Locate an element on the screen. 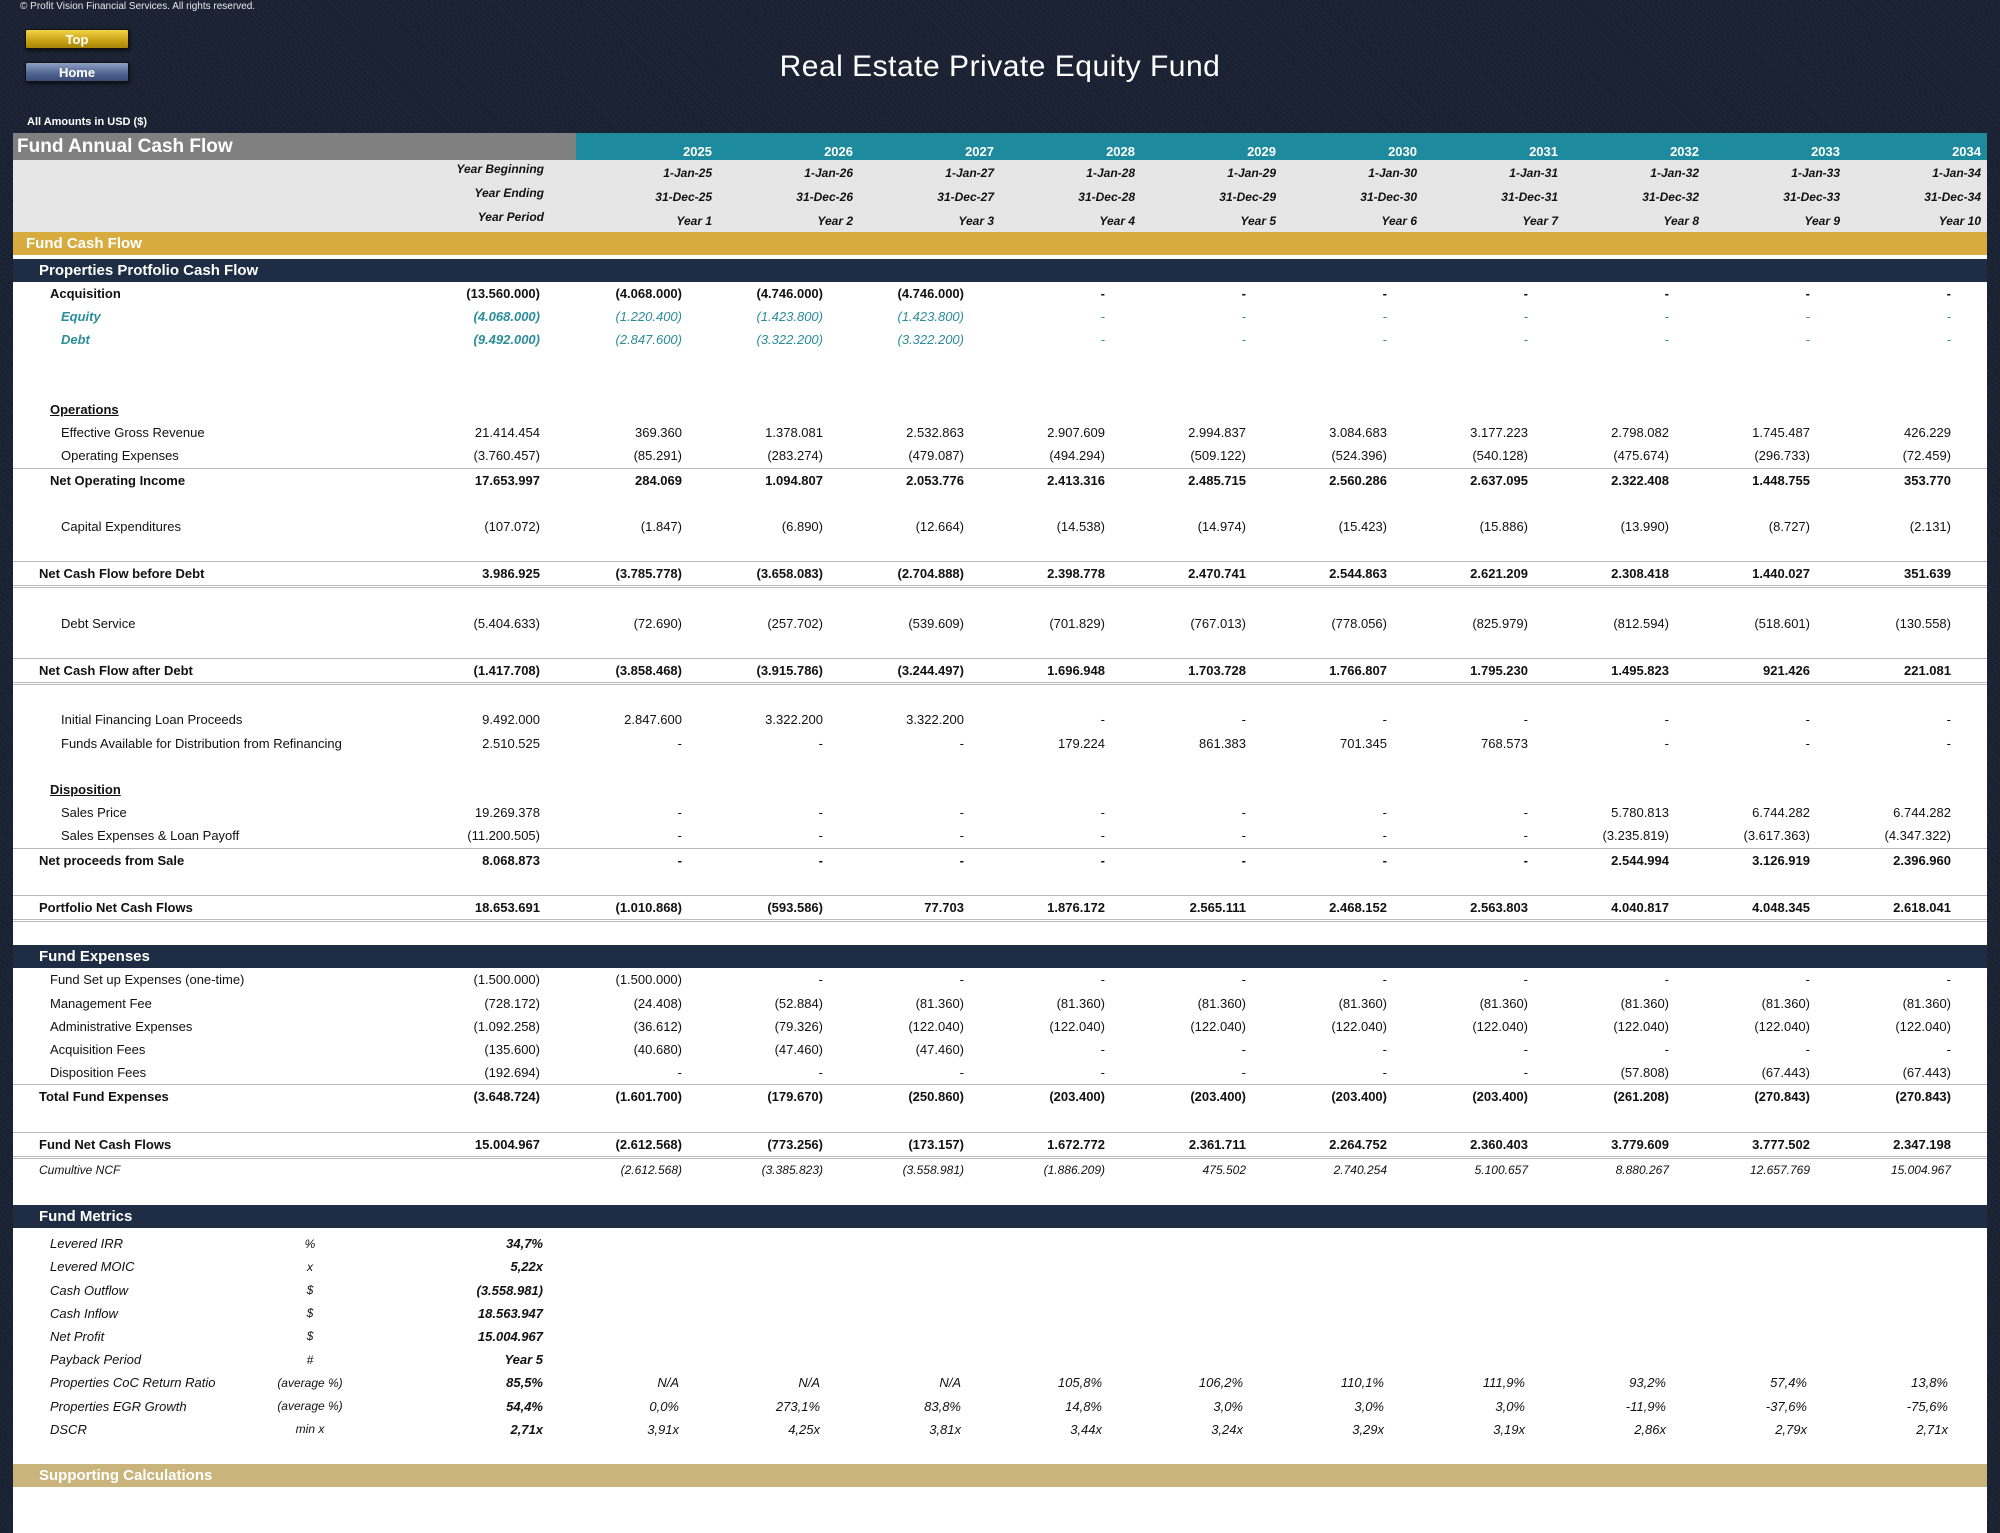 This screenshot has height=1533, width=2000. value-cell: (81.360) is located at coordinates (1221, 1003).